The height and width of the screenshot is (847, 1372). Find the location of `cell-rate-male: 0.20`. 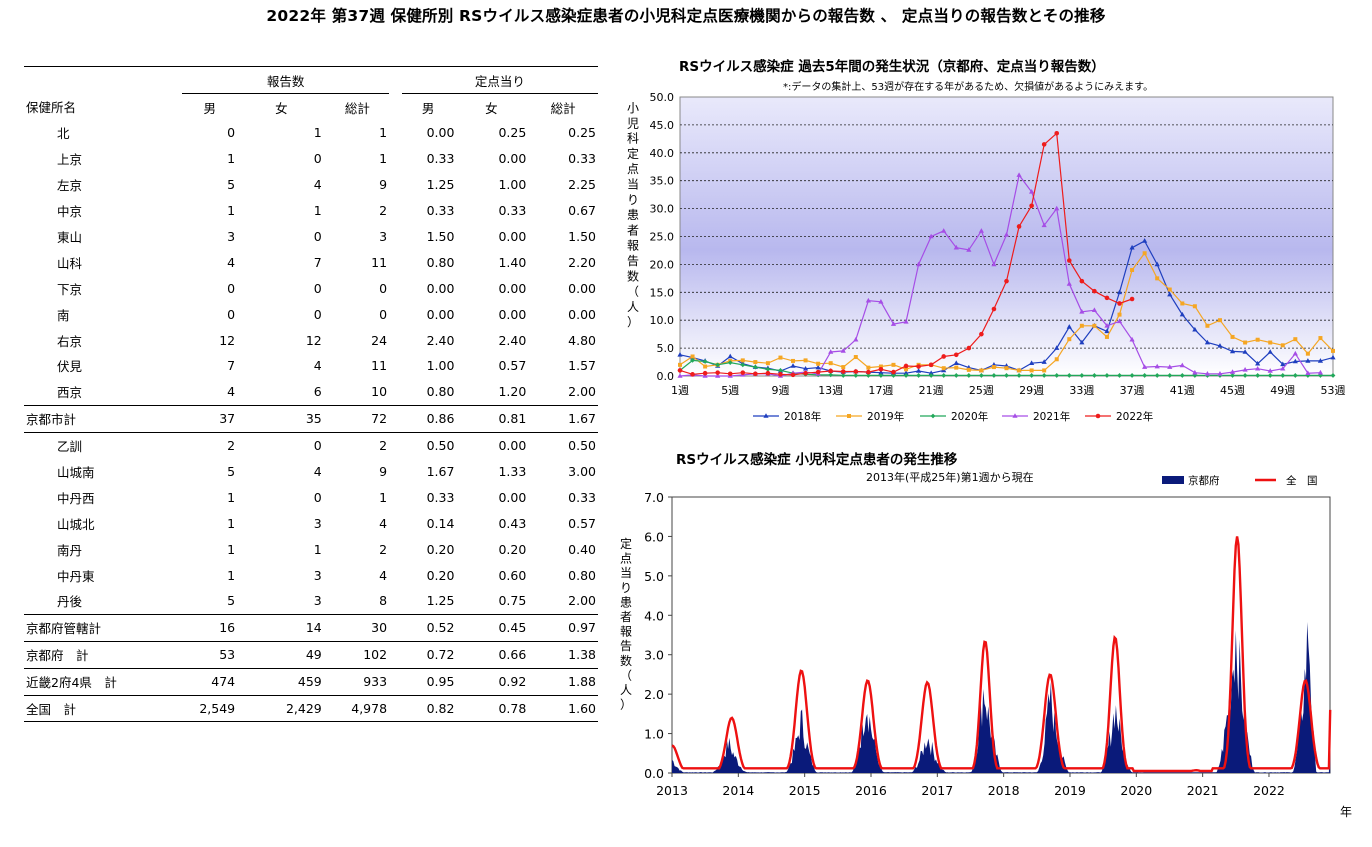

cell-rate-male: 0.20 is located at coordinates (440, 575).